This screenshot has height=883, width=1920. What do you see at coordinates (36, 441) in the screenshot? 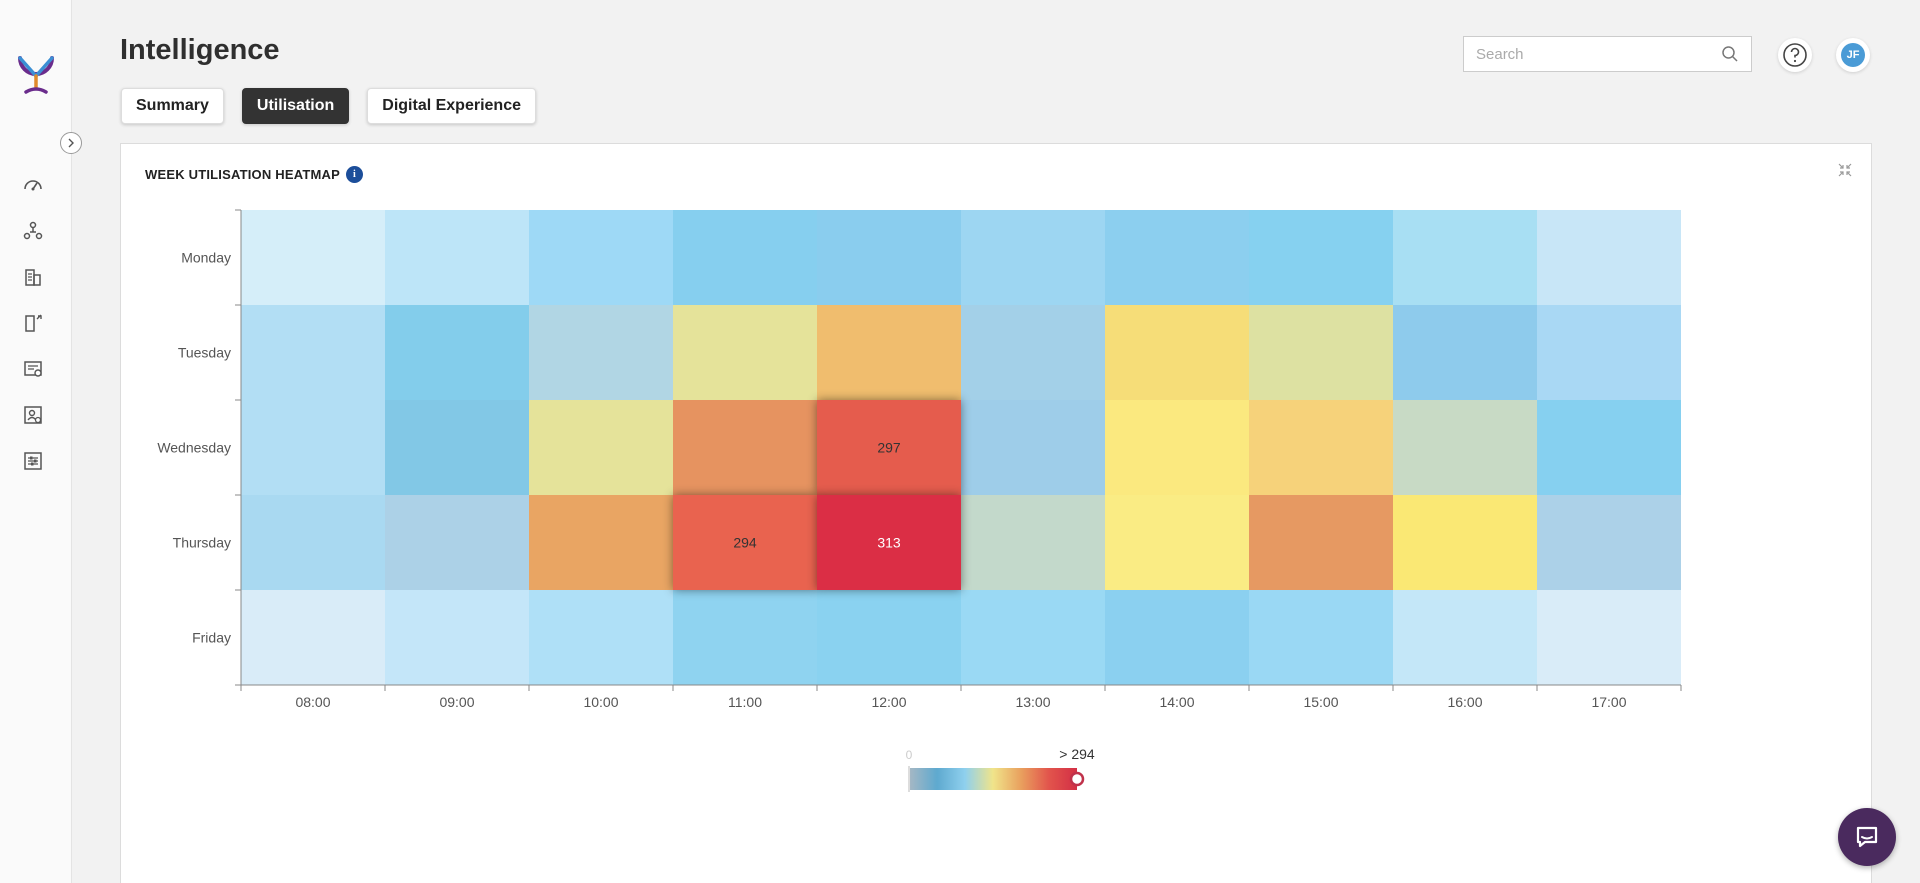
I see `sidebar` at bounding box center [36, 441].